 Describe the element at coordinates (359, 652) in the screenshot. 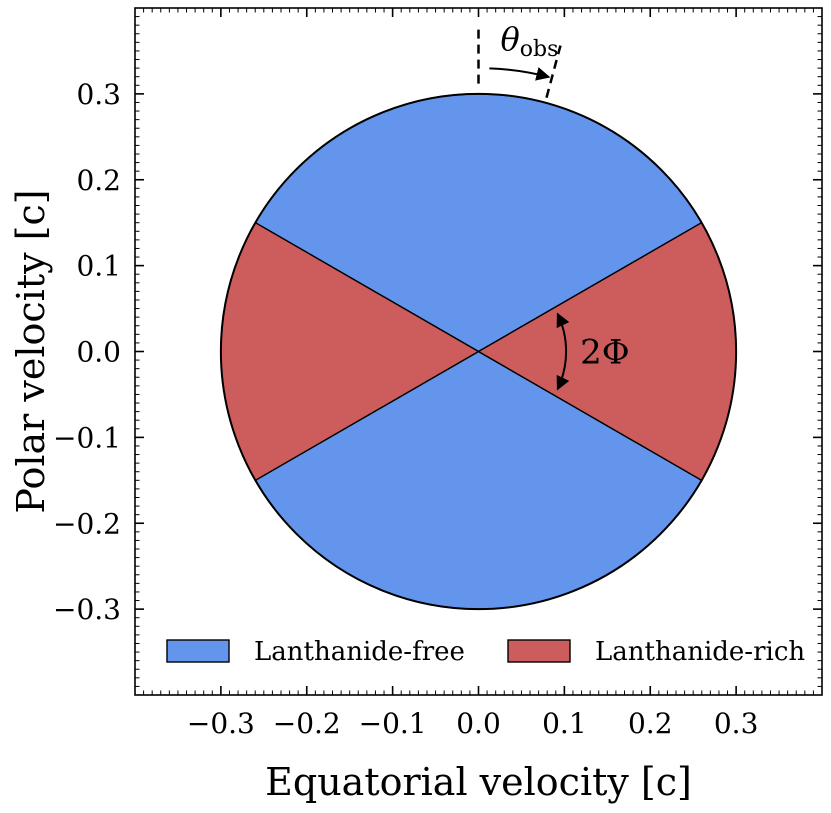

I see `legend-label-lanthanide-free: Lanthanide-free` at that location.